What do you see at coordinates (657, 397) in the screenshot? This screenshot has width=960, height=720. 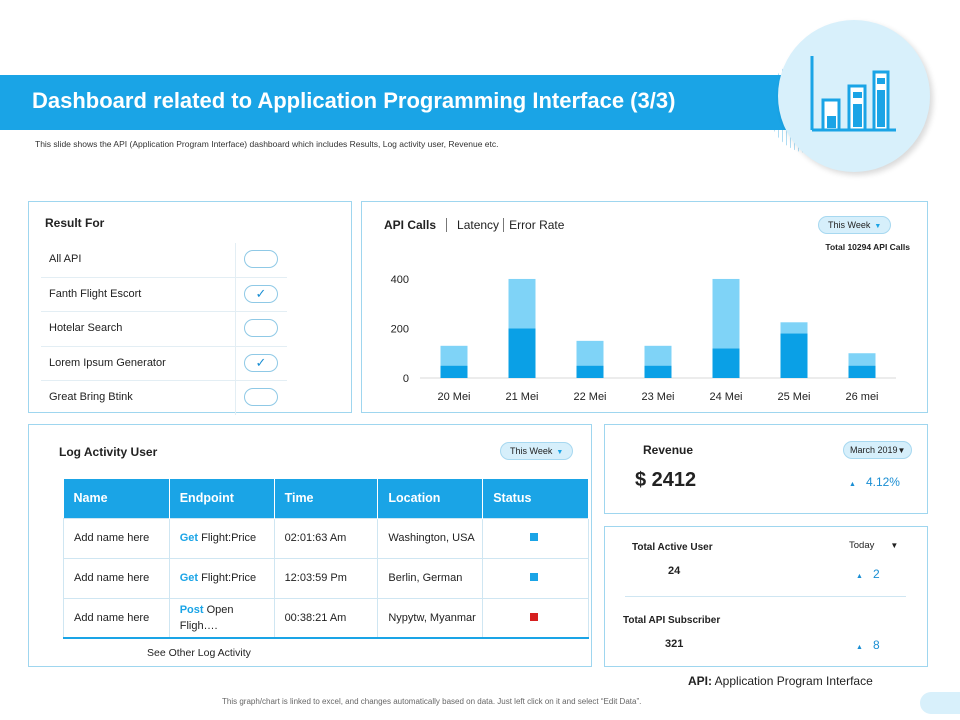 I see `x-tick-label: 23 Mei` at bounding box center [657, 397].